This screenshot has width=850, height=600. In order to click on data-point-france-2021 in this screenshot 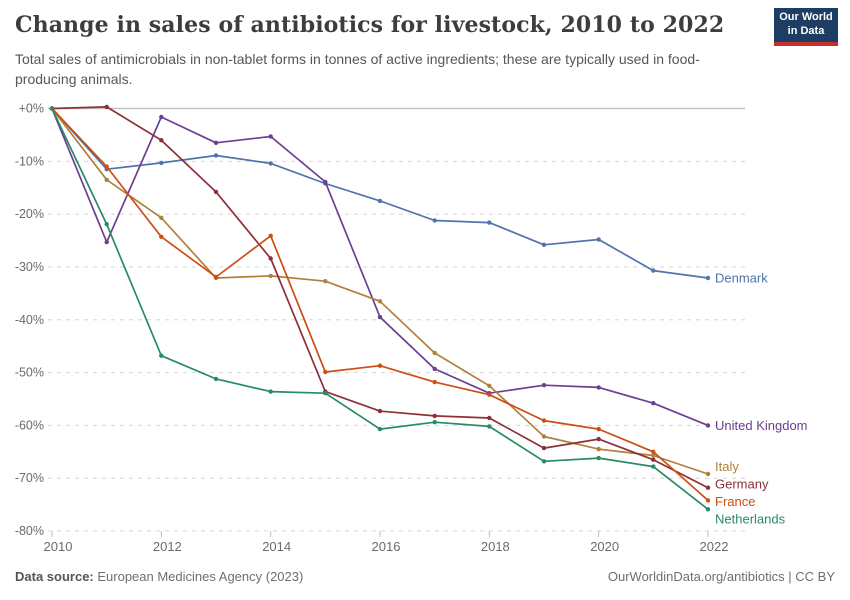, I will do `click(653, 451)`.